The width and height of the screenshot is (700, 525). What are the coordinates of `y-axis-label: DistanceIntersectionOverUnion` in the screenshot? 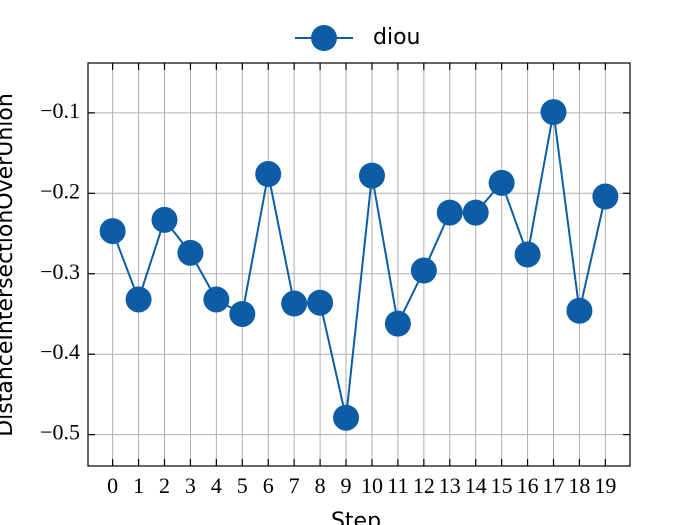 It's located at (9, 265).